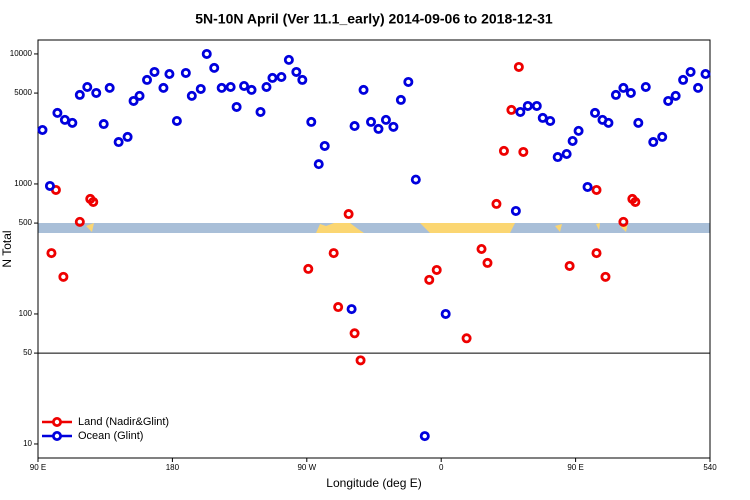 This screenshot has width=750, height=500. Describe the element at coordinates (575, 467) in the screenshot. I see `x-tick-label: 90 E` at that location.